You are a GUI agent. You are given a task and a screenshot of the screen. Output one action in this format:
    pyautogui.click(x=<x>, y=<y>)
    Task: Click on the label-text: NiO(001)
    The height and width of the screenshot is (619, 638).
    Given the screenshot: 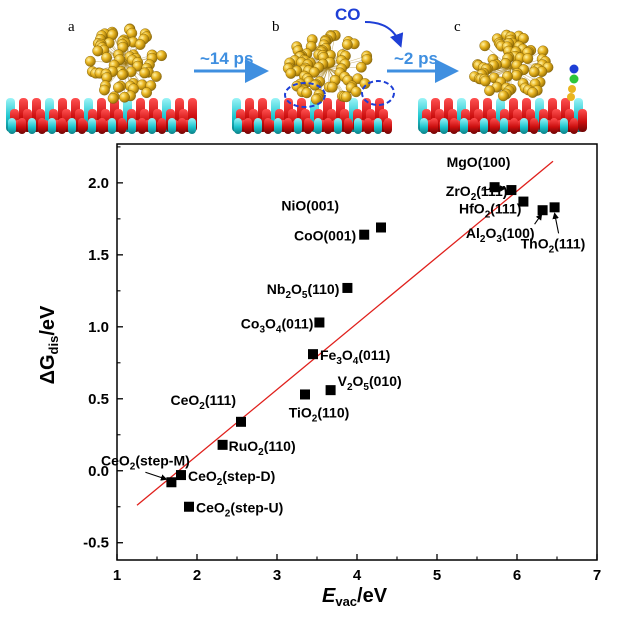 What is the action you would take?
    pyautogui.click(x=310, y=205)
    